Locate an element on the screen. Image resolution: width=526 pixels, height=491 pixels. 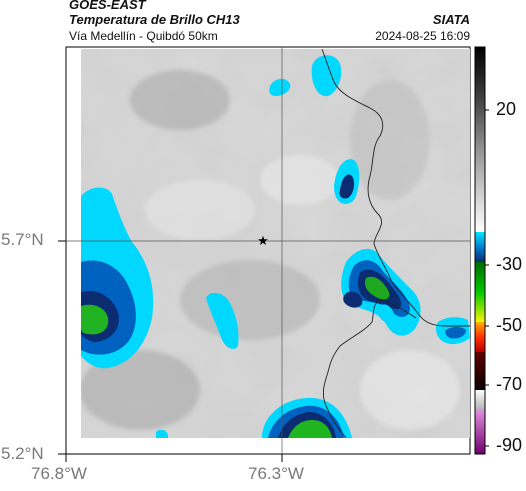
colorbar-tick-label: -70 is located at coordinates (509, 384).